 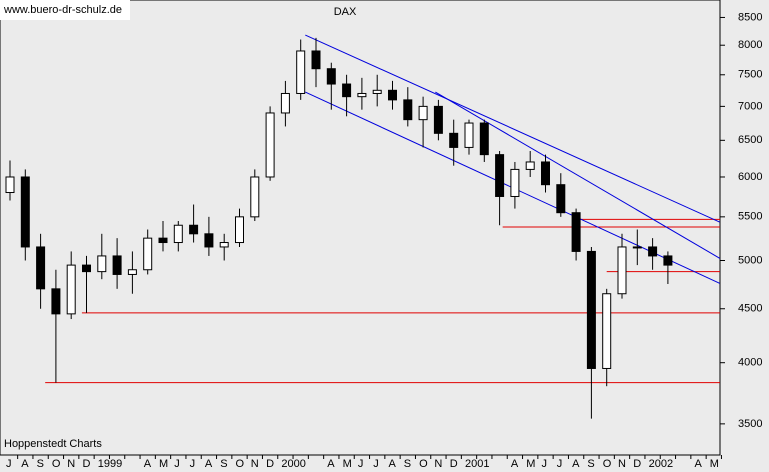 I want to click on watermark-box, so click(x=65, y=10).